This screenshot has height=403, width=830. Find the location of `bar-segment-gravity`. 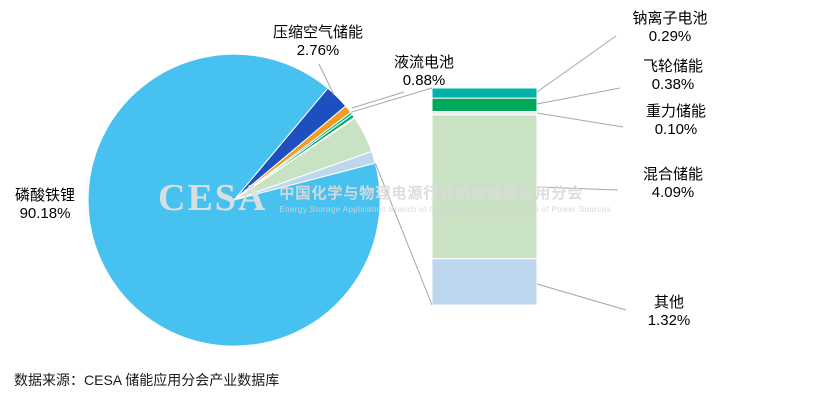

bar-segment-gravity is located at coordinates (484, 113).